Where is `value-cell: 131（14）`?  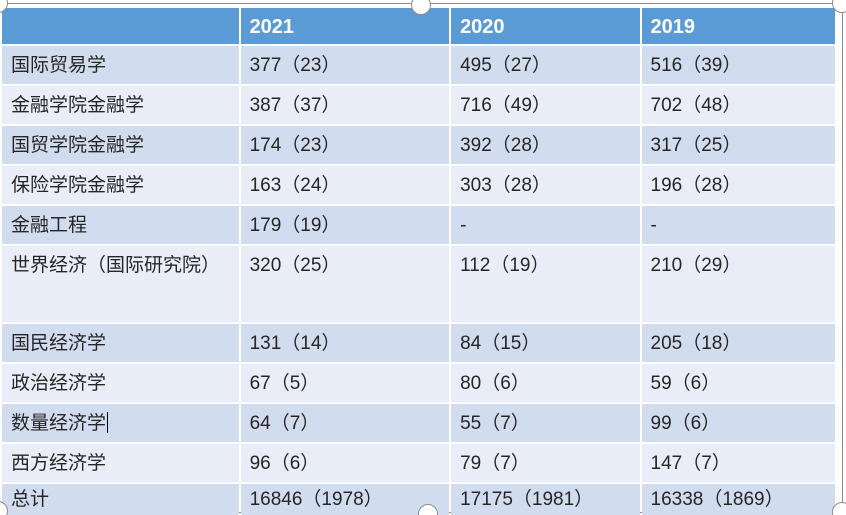
value-cell: 131（14） is located at coordinates (345, 343).